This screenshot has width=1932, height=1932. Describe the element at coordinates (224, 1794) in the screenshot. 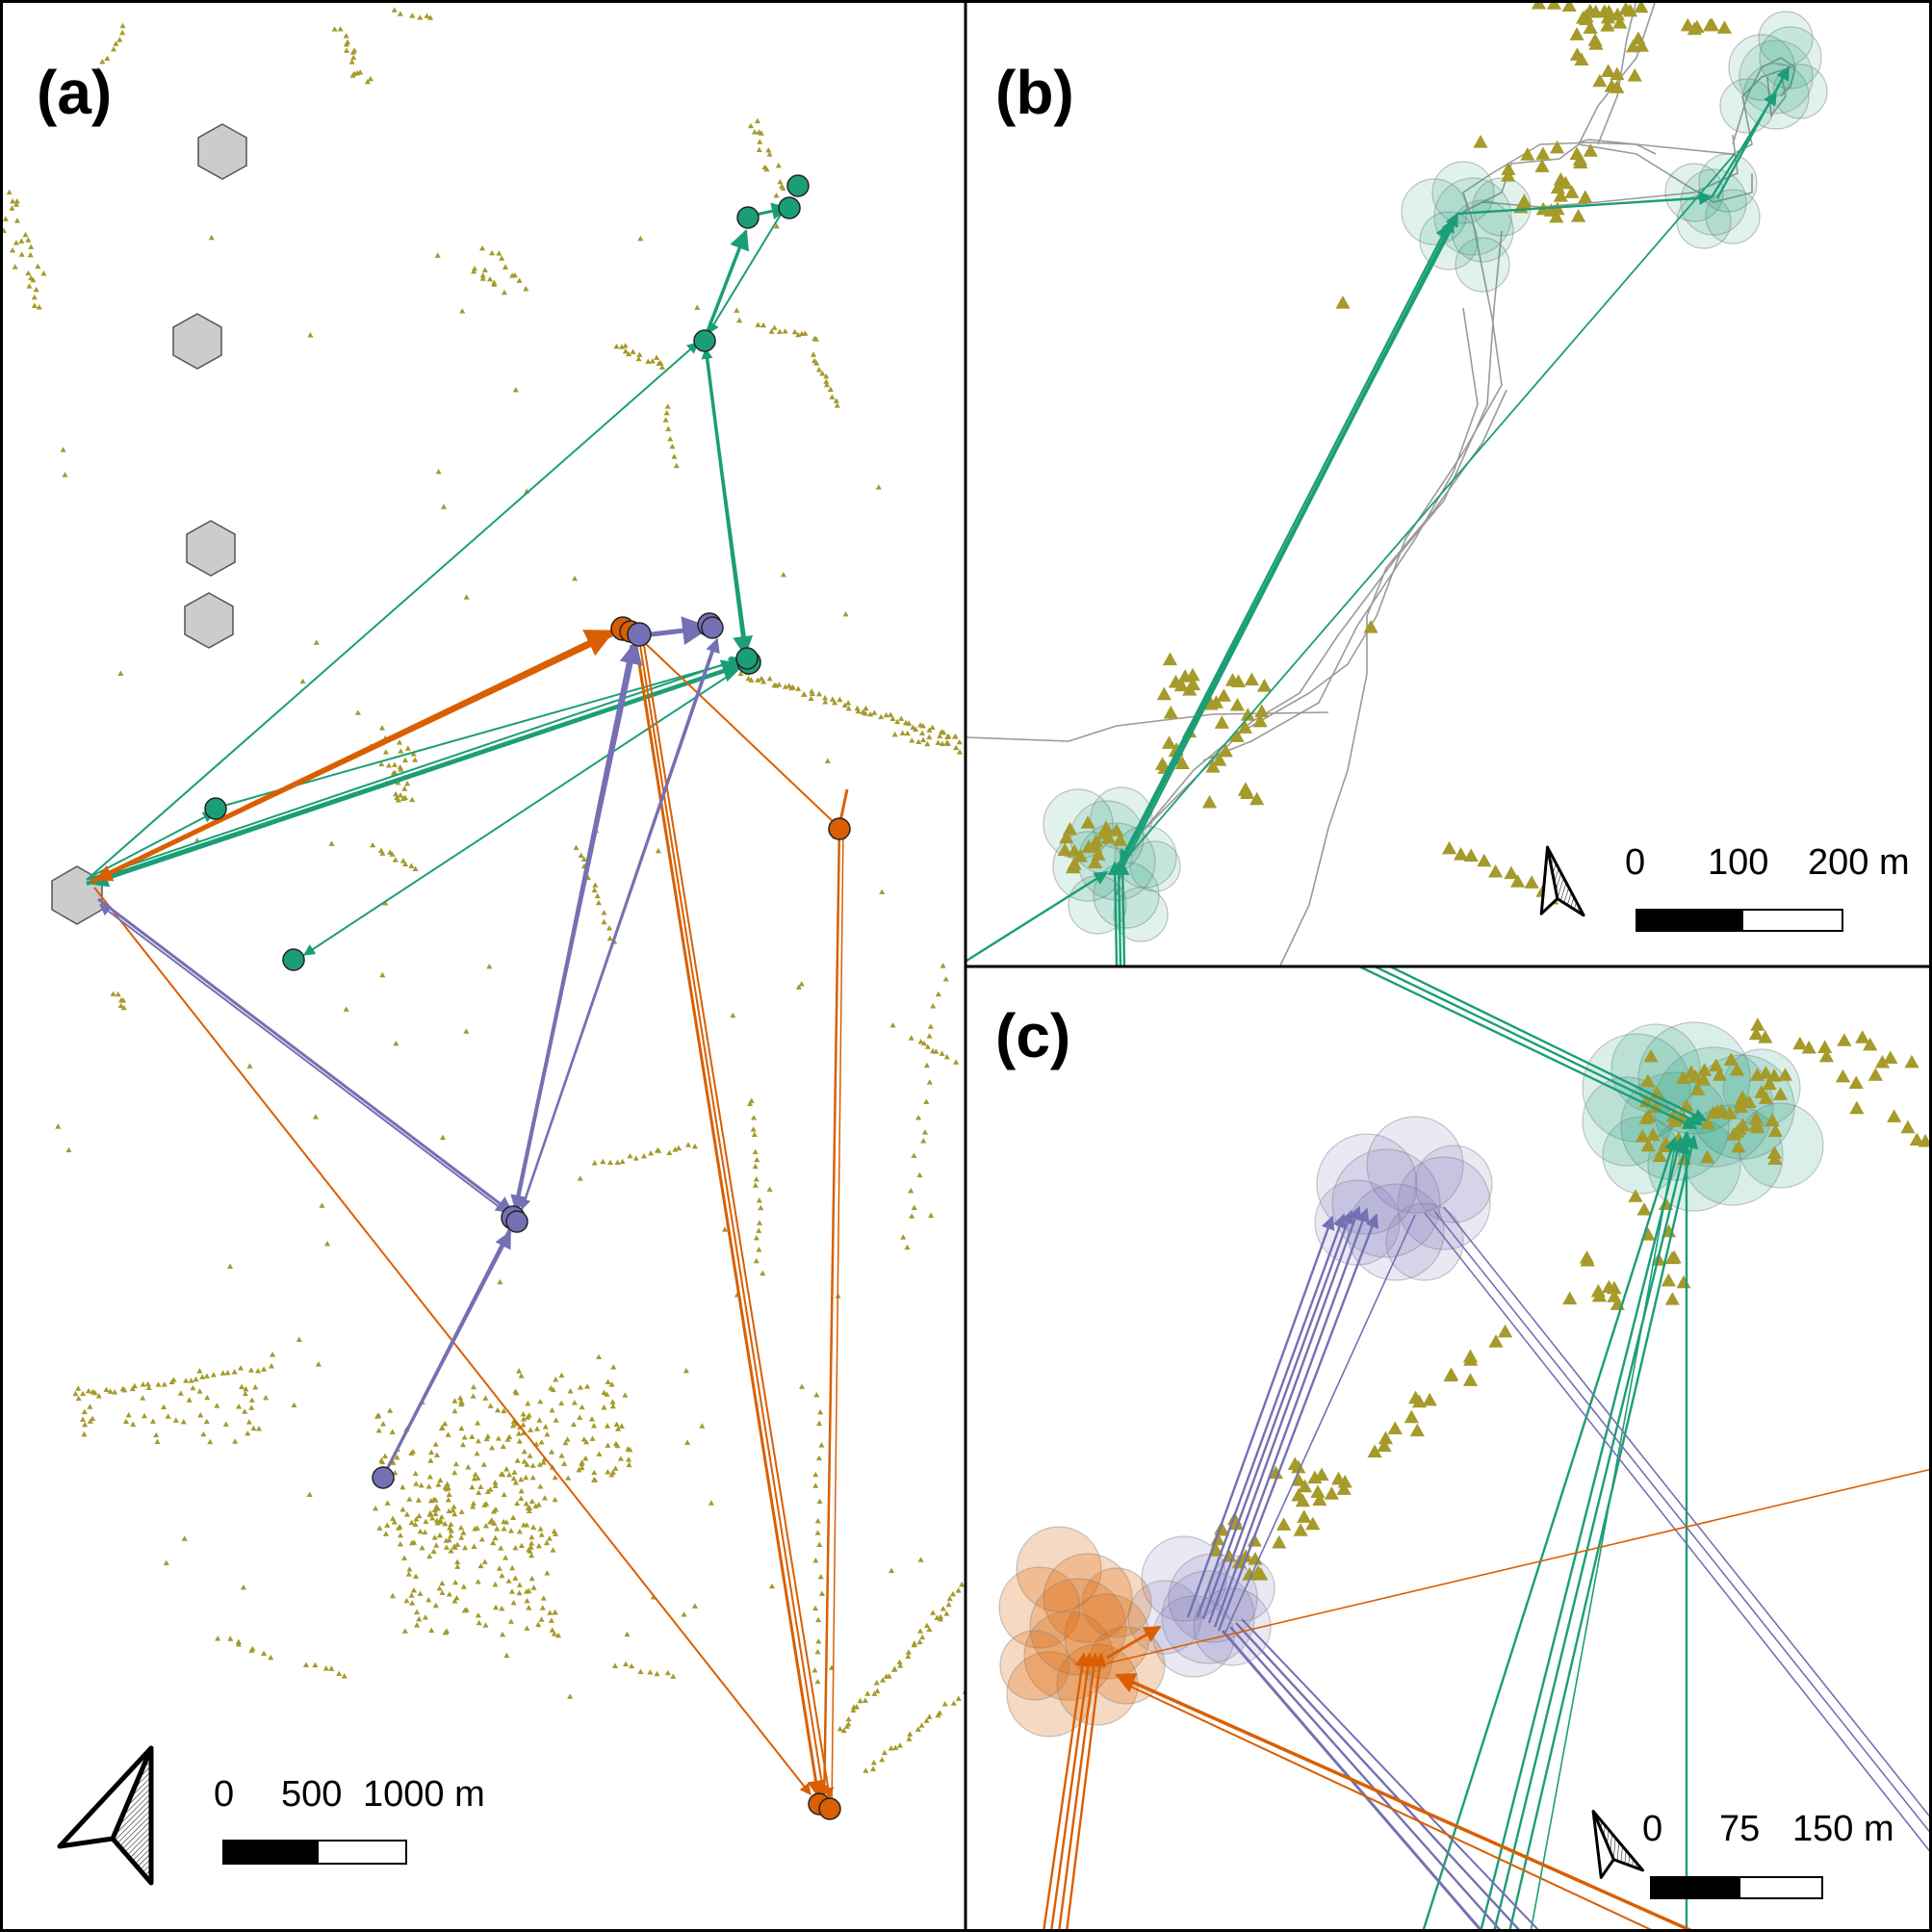

I see `scale-tick-0: 0` at that location.